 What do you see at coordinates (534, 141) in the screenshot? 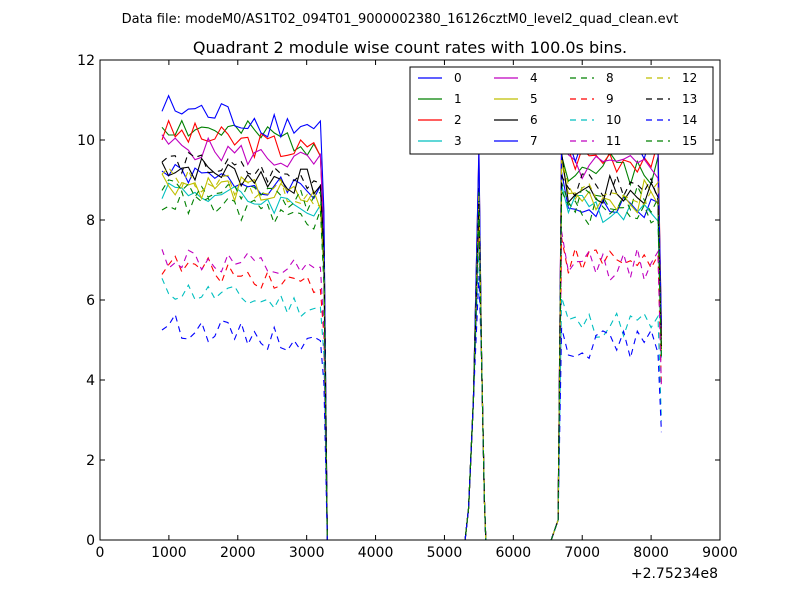
I see `legend-label-7: 7` at bounding box center [534, 141].